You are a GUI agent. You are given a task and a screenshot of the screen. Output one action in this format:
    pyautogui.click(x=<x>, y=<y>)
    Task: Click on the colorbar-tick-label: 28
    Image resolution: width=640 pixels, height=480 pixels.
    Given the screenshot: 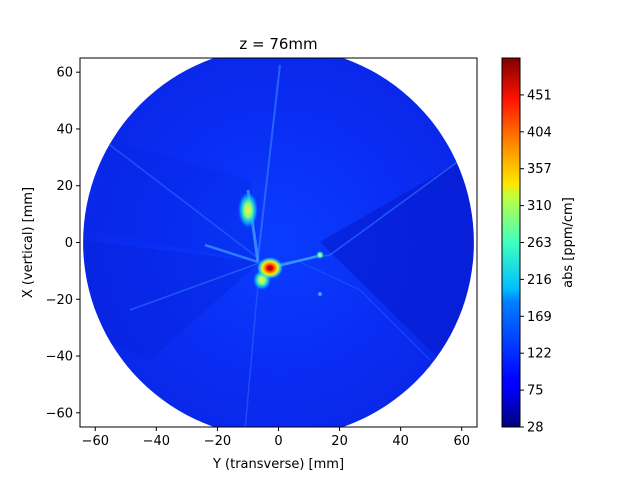 What is the action you would take?
    pyautogui.click(x=535, y=428)
    